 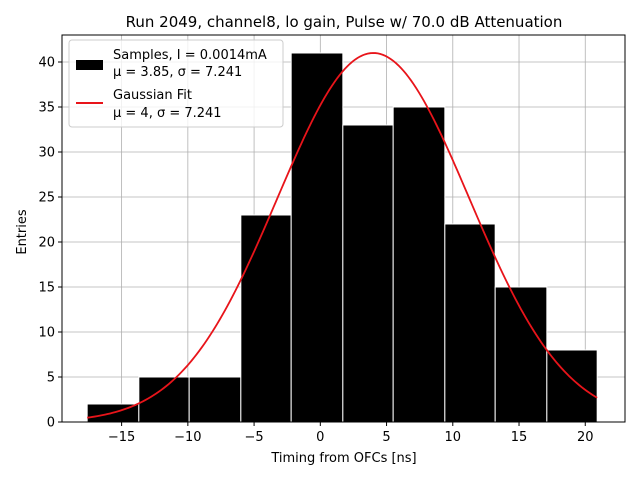 I want to click on legend-samples-swatch, so click(x=89, y=65).